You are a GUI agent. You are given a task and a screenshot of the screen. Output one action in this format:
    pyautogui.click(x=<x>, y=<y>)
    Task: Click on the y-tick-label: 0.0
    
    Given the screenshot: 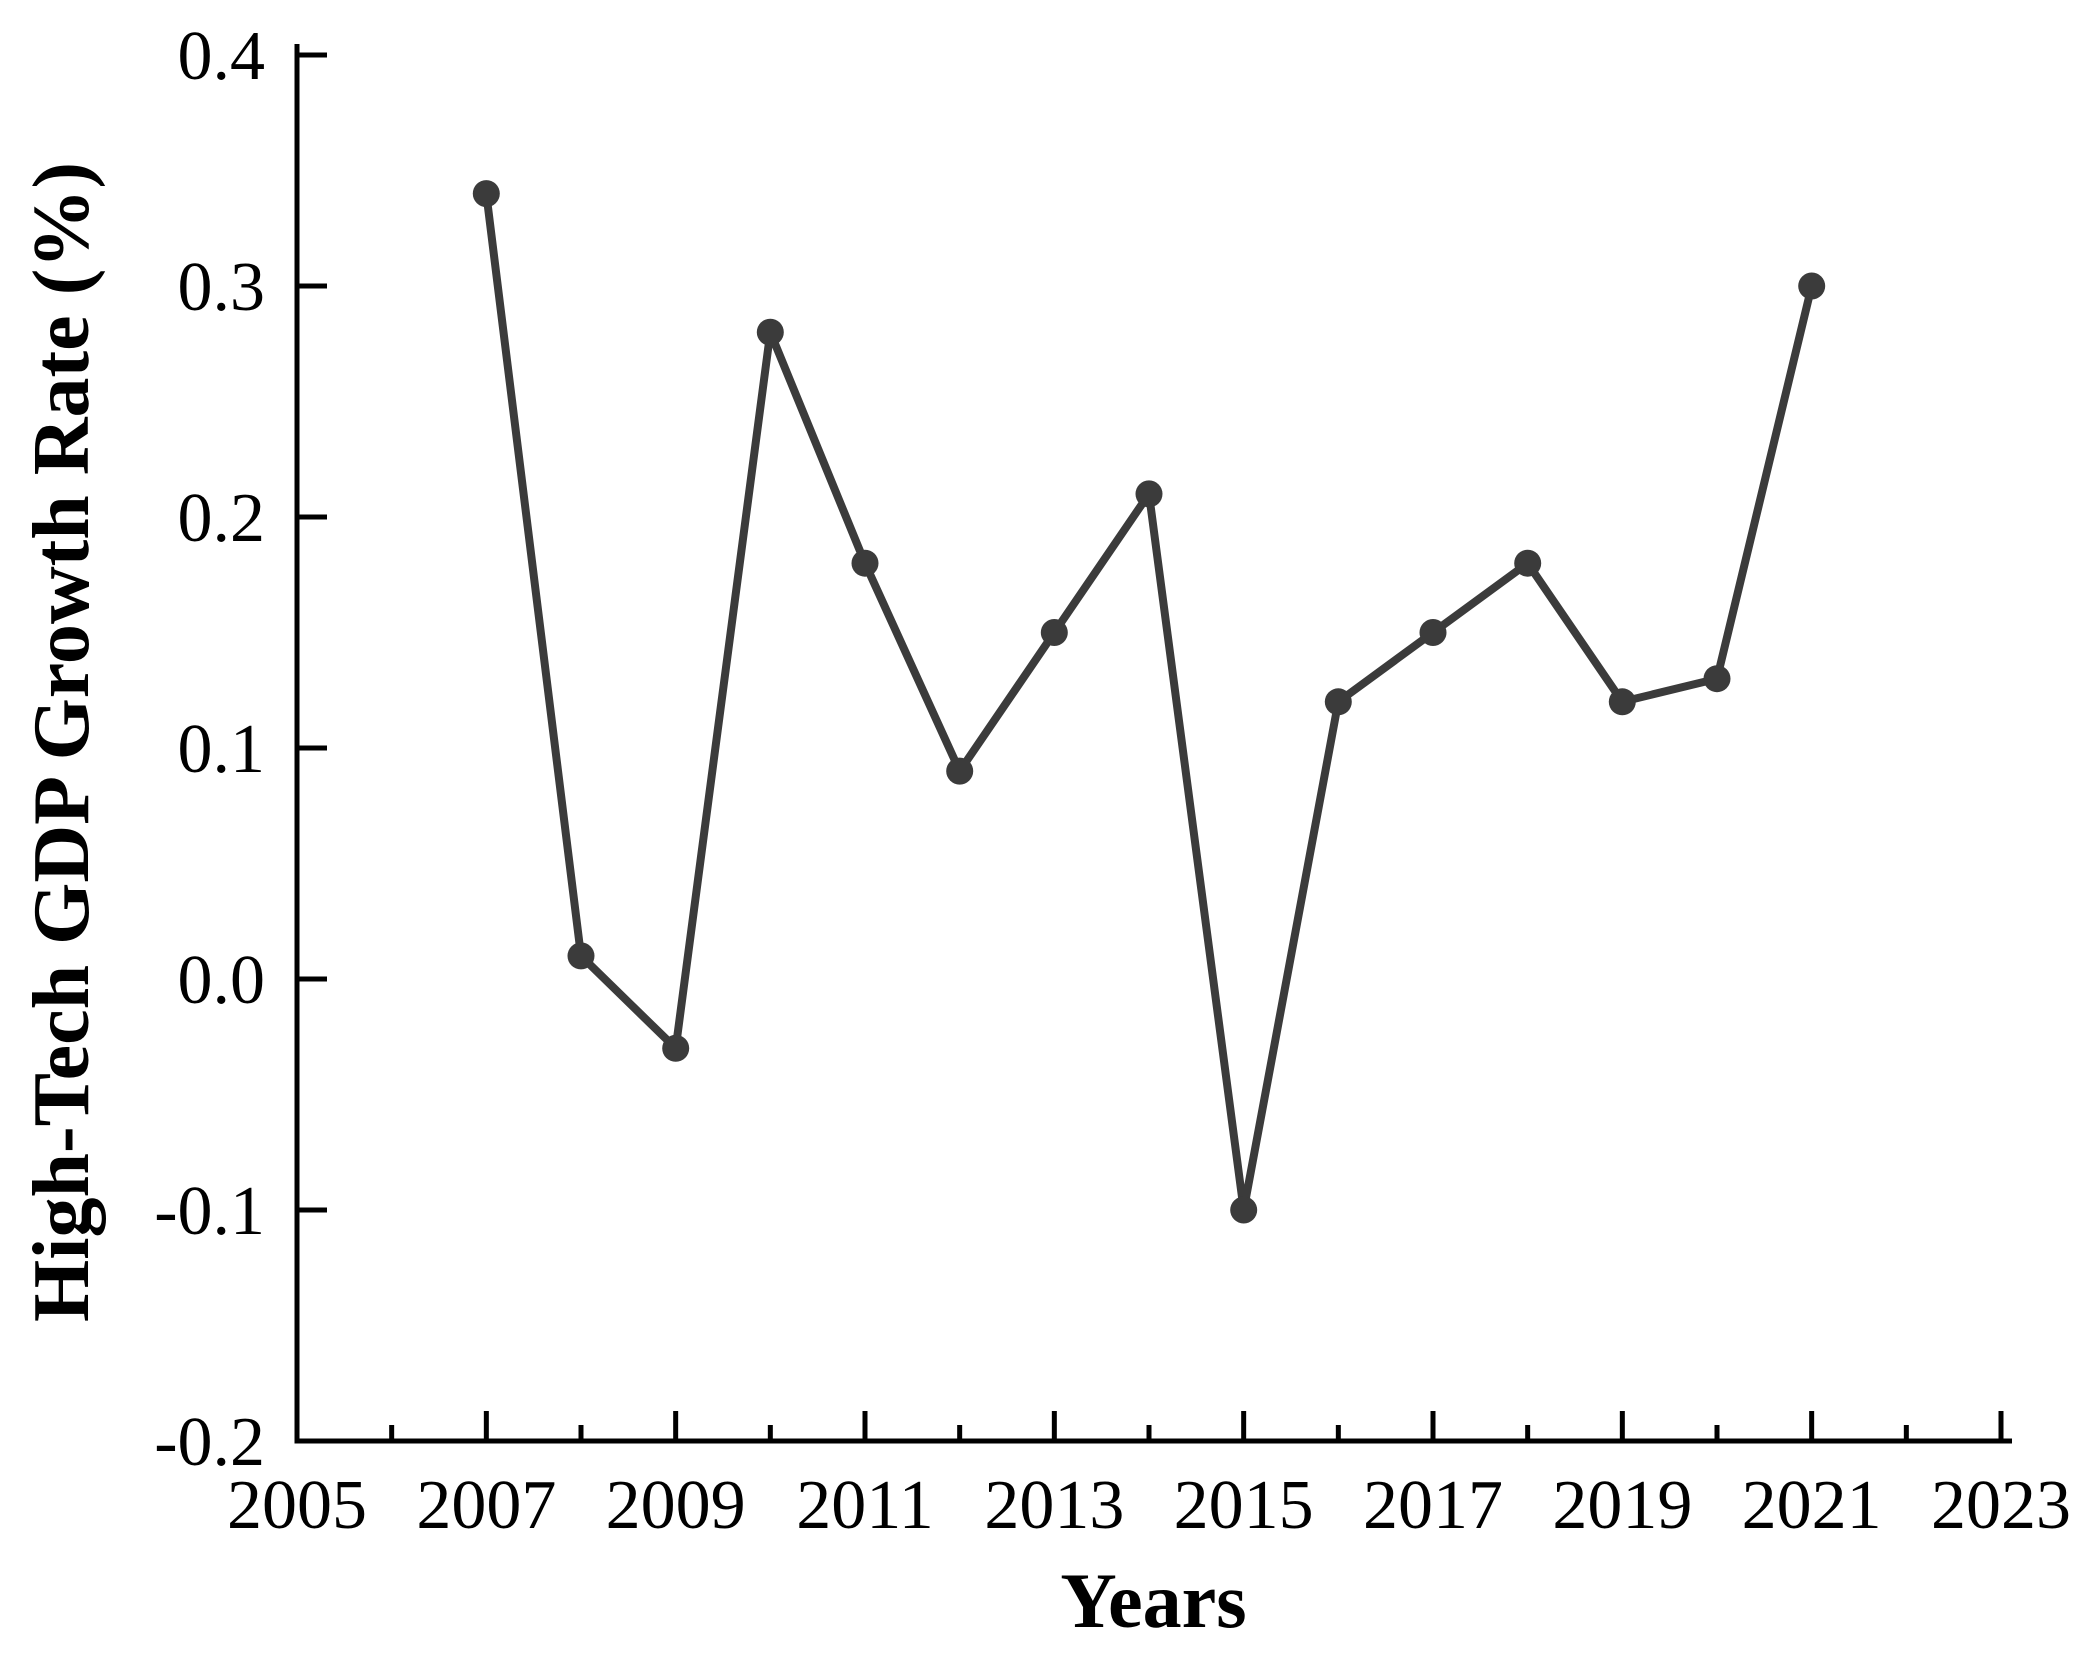 What is the action you would take?
    pyautogui.click(x=222, y=980)
    